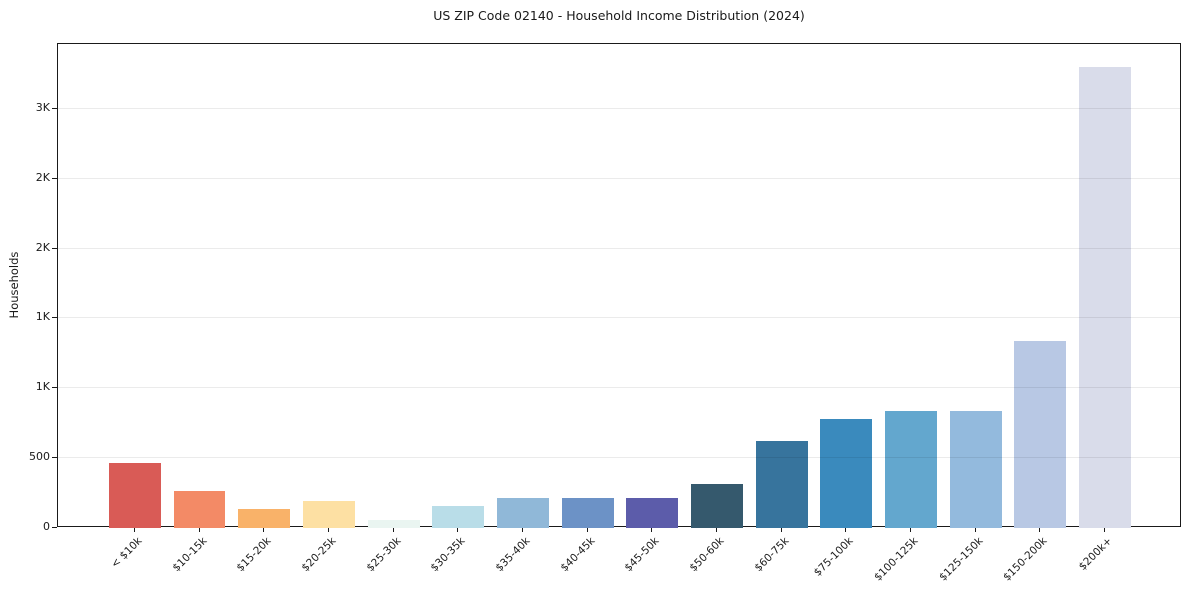 The image size is (1189, 590). I want to click on y-tick-label: 0, so click(46, 526).